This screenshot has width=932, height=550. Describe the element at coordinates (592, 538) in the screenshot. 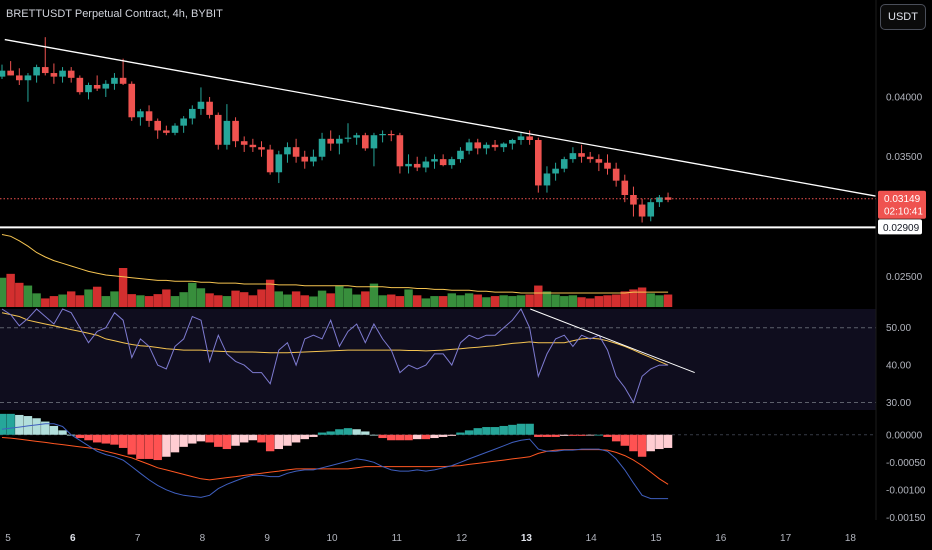

I see `time-axis-tick: 14` at that location.